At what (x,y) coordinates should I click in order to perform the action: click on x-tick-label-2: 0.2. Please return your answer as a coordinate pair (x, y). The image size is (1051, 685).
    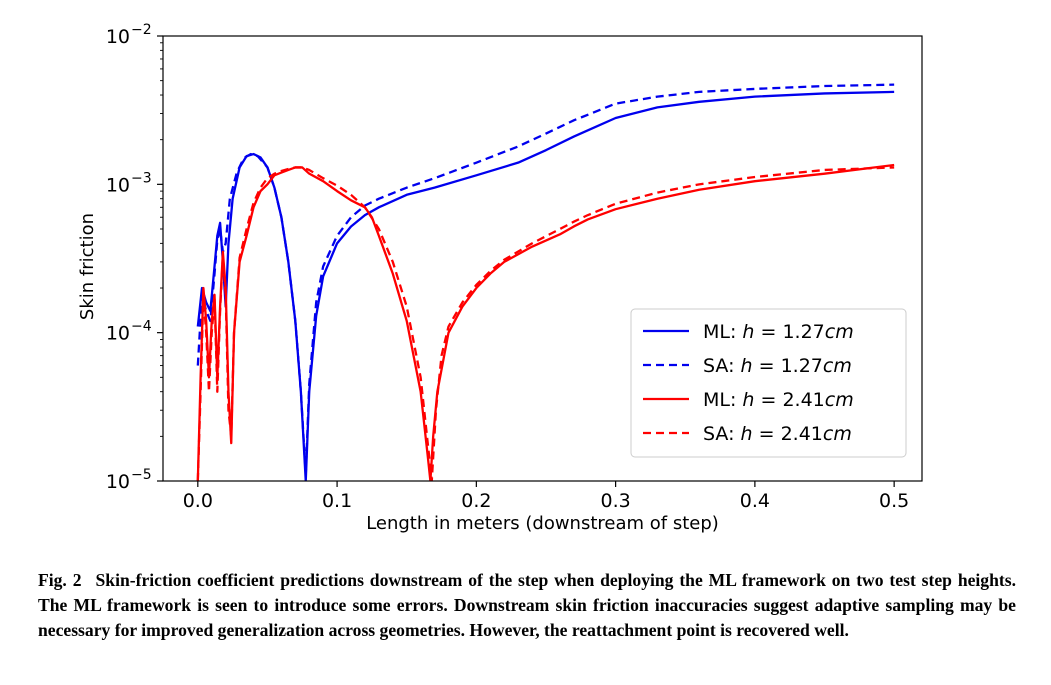
    Looking at the image, I should click on (476, 501).